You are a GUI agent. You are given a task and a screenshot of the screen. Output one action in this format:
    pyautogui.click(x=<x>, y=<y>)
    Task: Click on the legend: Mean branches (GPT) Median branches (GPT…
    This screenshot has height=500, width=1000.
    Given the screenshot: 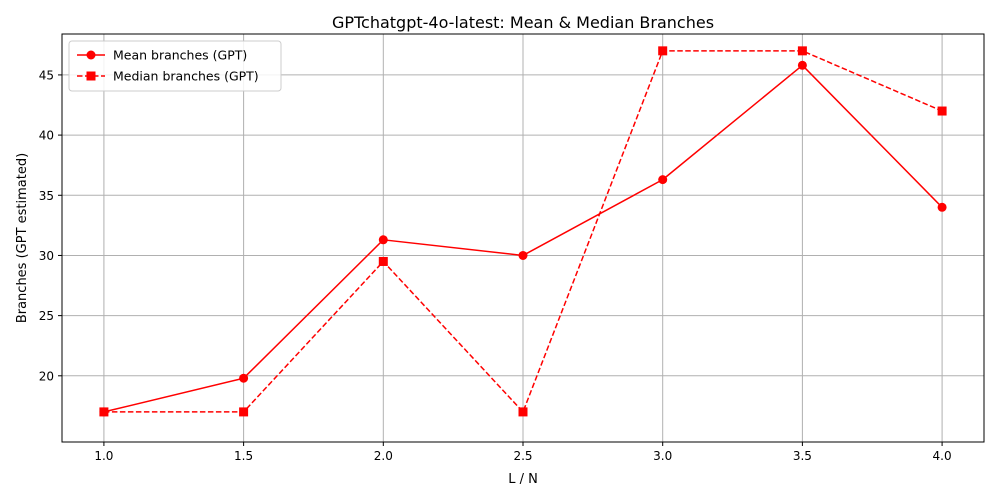 What is the action you would take?
    pyautogui.click(x=175, y=66)
    